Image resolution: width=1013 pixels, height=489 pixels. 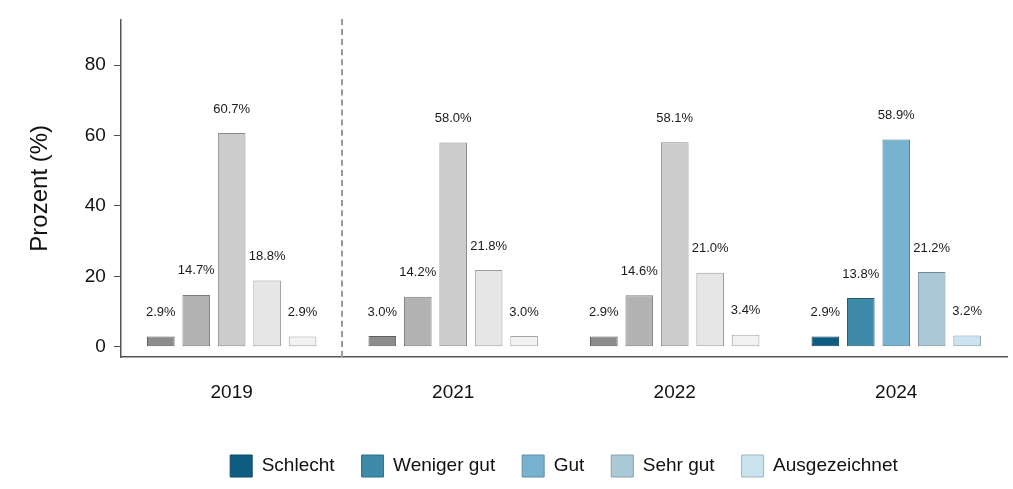 I want to click on x-tick-label: 2024, so click(x=896, y=391).